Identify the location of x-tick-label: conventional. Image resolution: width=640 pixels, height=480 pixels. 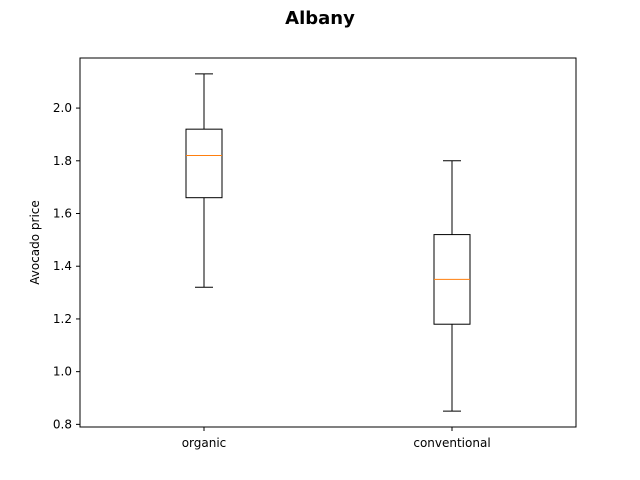
(451, 443).